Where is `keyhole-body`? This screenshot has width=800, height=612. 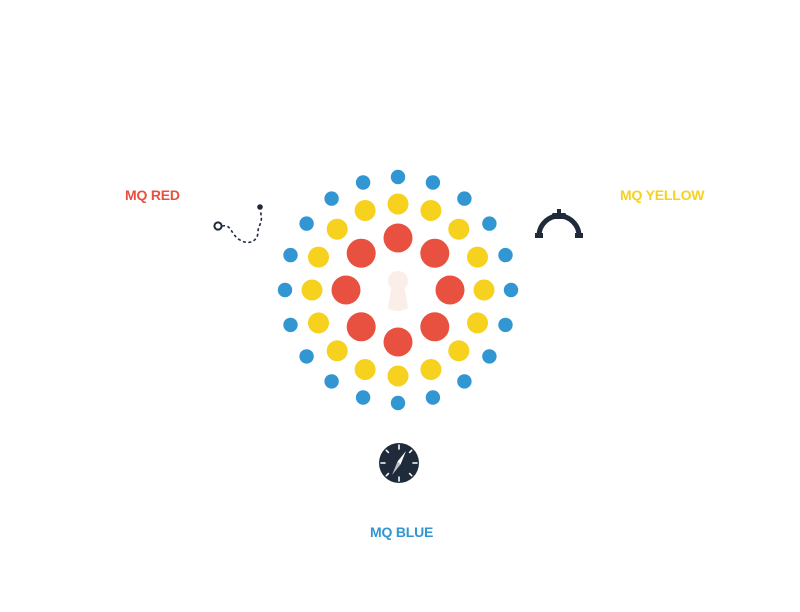
keyhole-body is located at coordinates (398, 297).